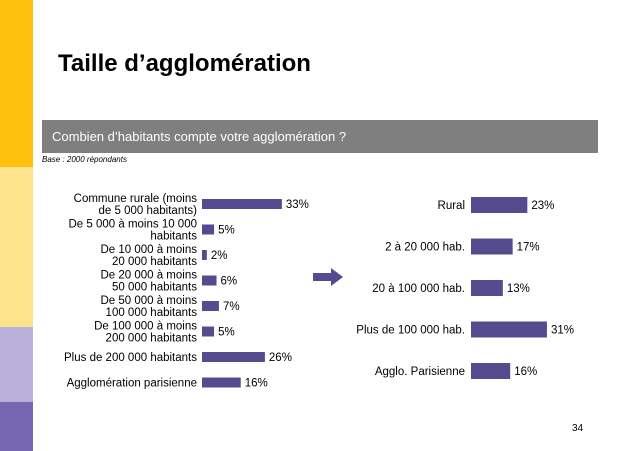  Describe the element at coordinates (219, 256) in the screenshot. I see `value-label: 2%` at that location.